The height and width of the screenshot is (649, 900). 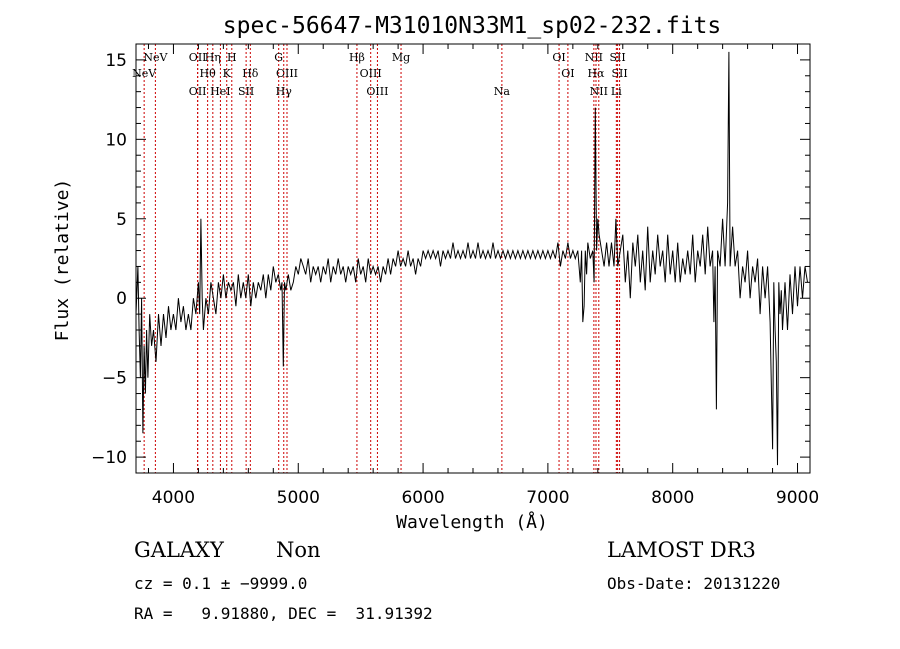 I want to click on observation-date: Obs-Date: 20131220, so click(x=694, y=583).